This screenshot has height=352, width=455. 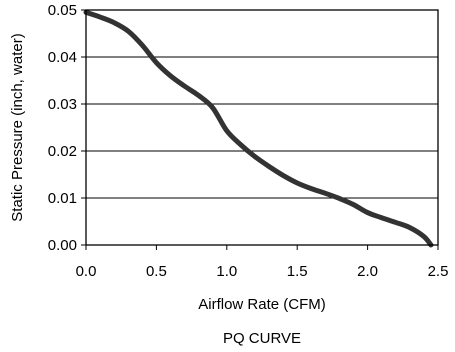 I want to click on x-tick-label: 2.5, so click(x=438, y=271).